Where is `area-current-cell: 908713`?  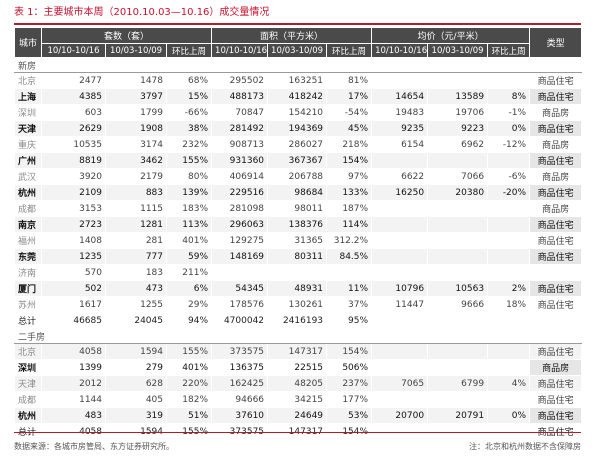
area-current-cell: 908713 is located at coordinates (240, 144).